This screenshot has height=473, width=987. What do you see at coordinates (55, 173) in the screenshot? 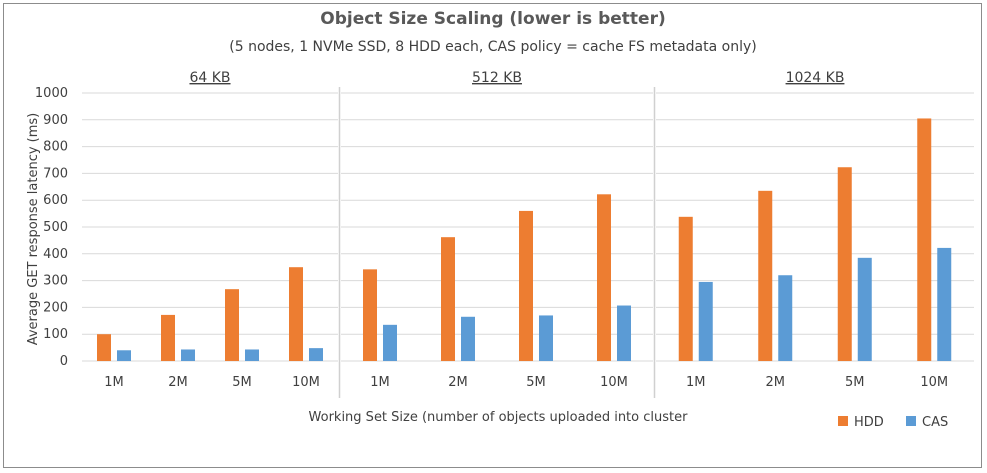
I see `y-tick-label: 700` at bounding box center [55, 173].